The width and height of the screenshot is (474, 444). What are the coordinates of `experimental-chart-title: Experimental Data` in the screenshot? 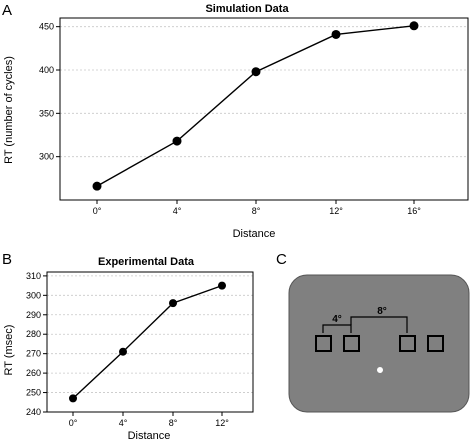 It's located at (146, 262).